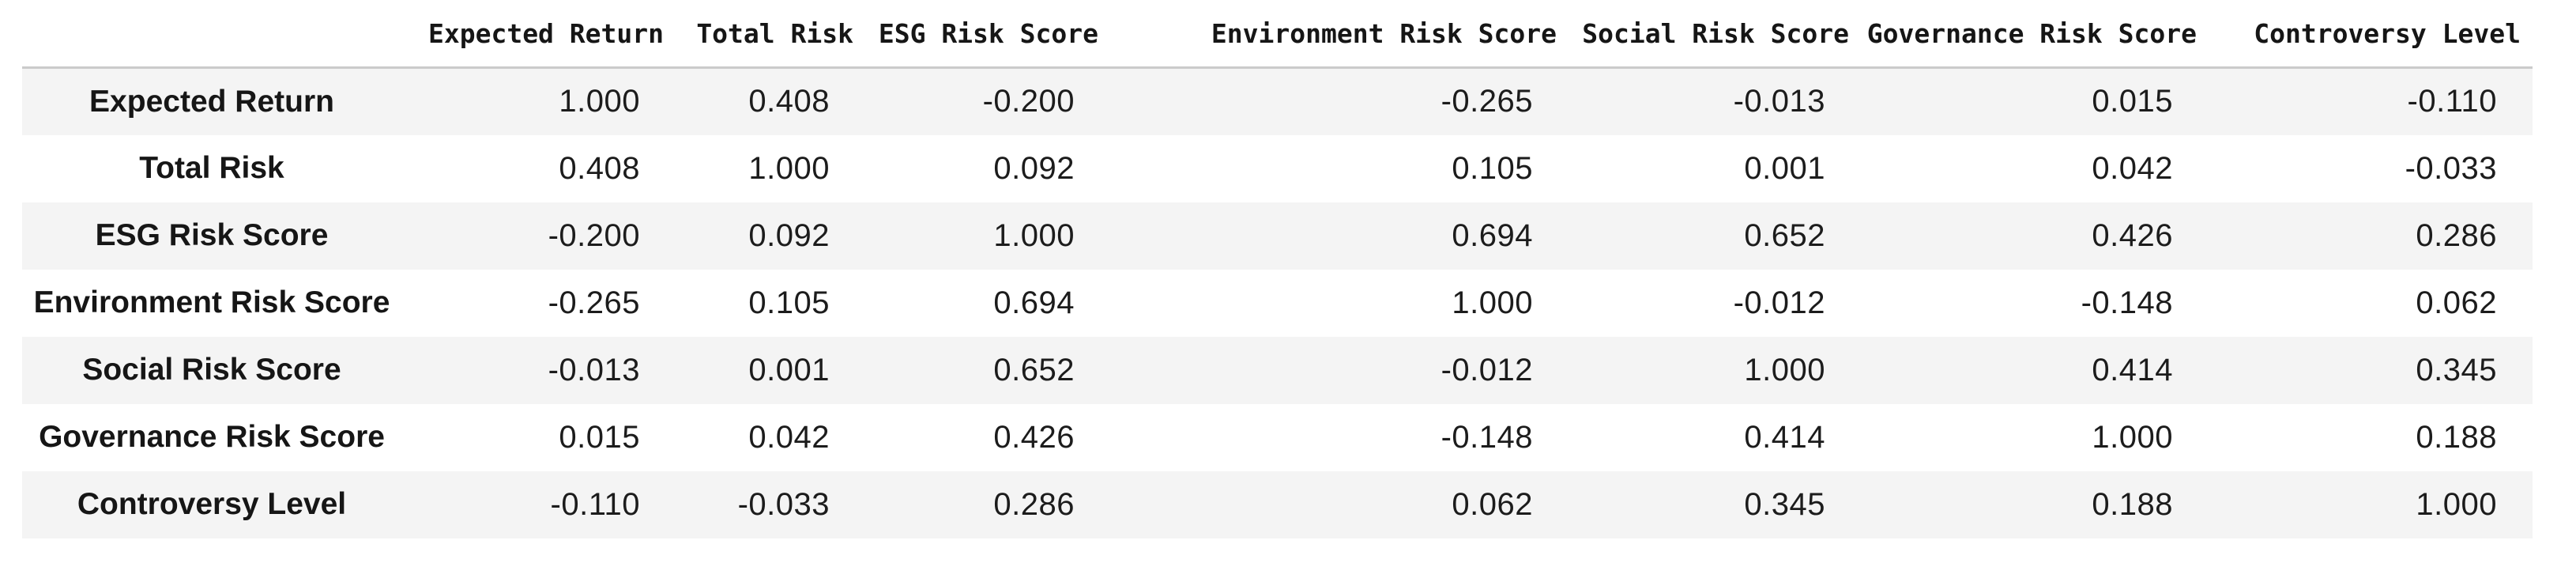 The height and width of the screenshot is (563, 2576). Describe the element at coordinates (212, 504) in the screenshot. I see `row-header: Controversy Level` at that location.